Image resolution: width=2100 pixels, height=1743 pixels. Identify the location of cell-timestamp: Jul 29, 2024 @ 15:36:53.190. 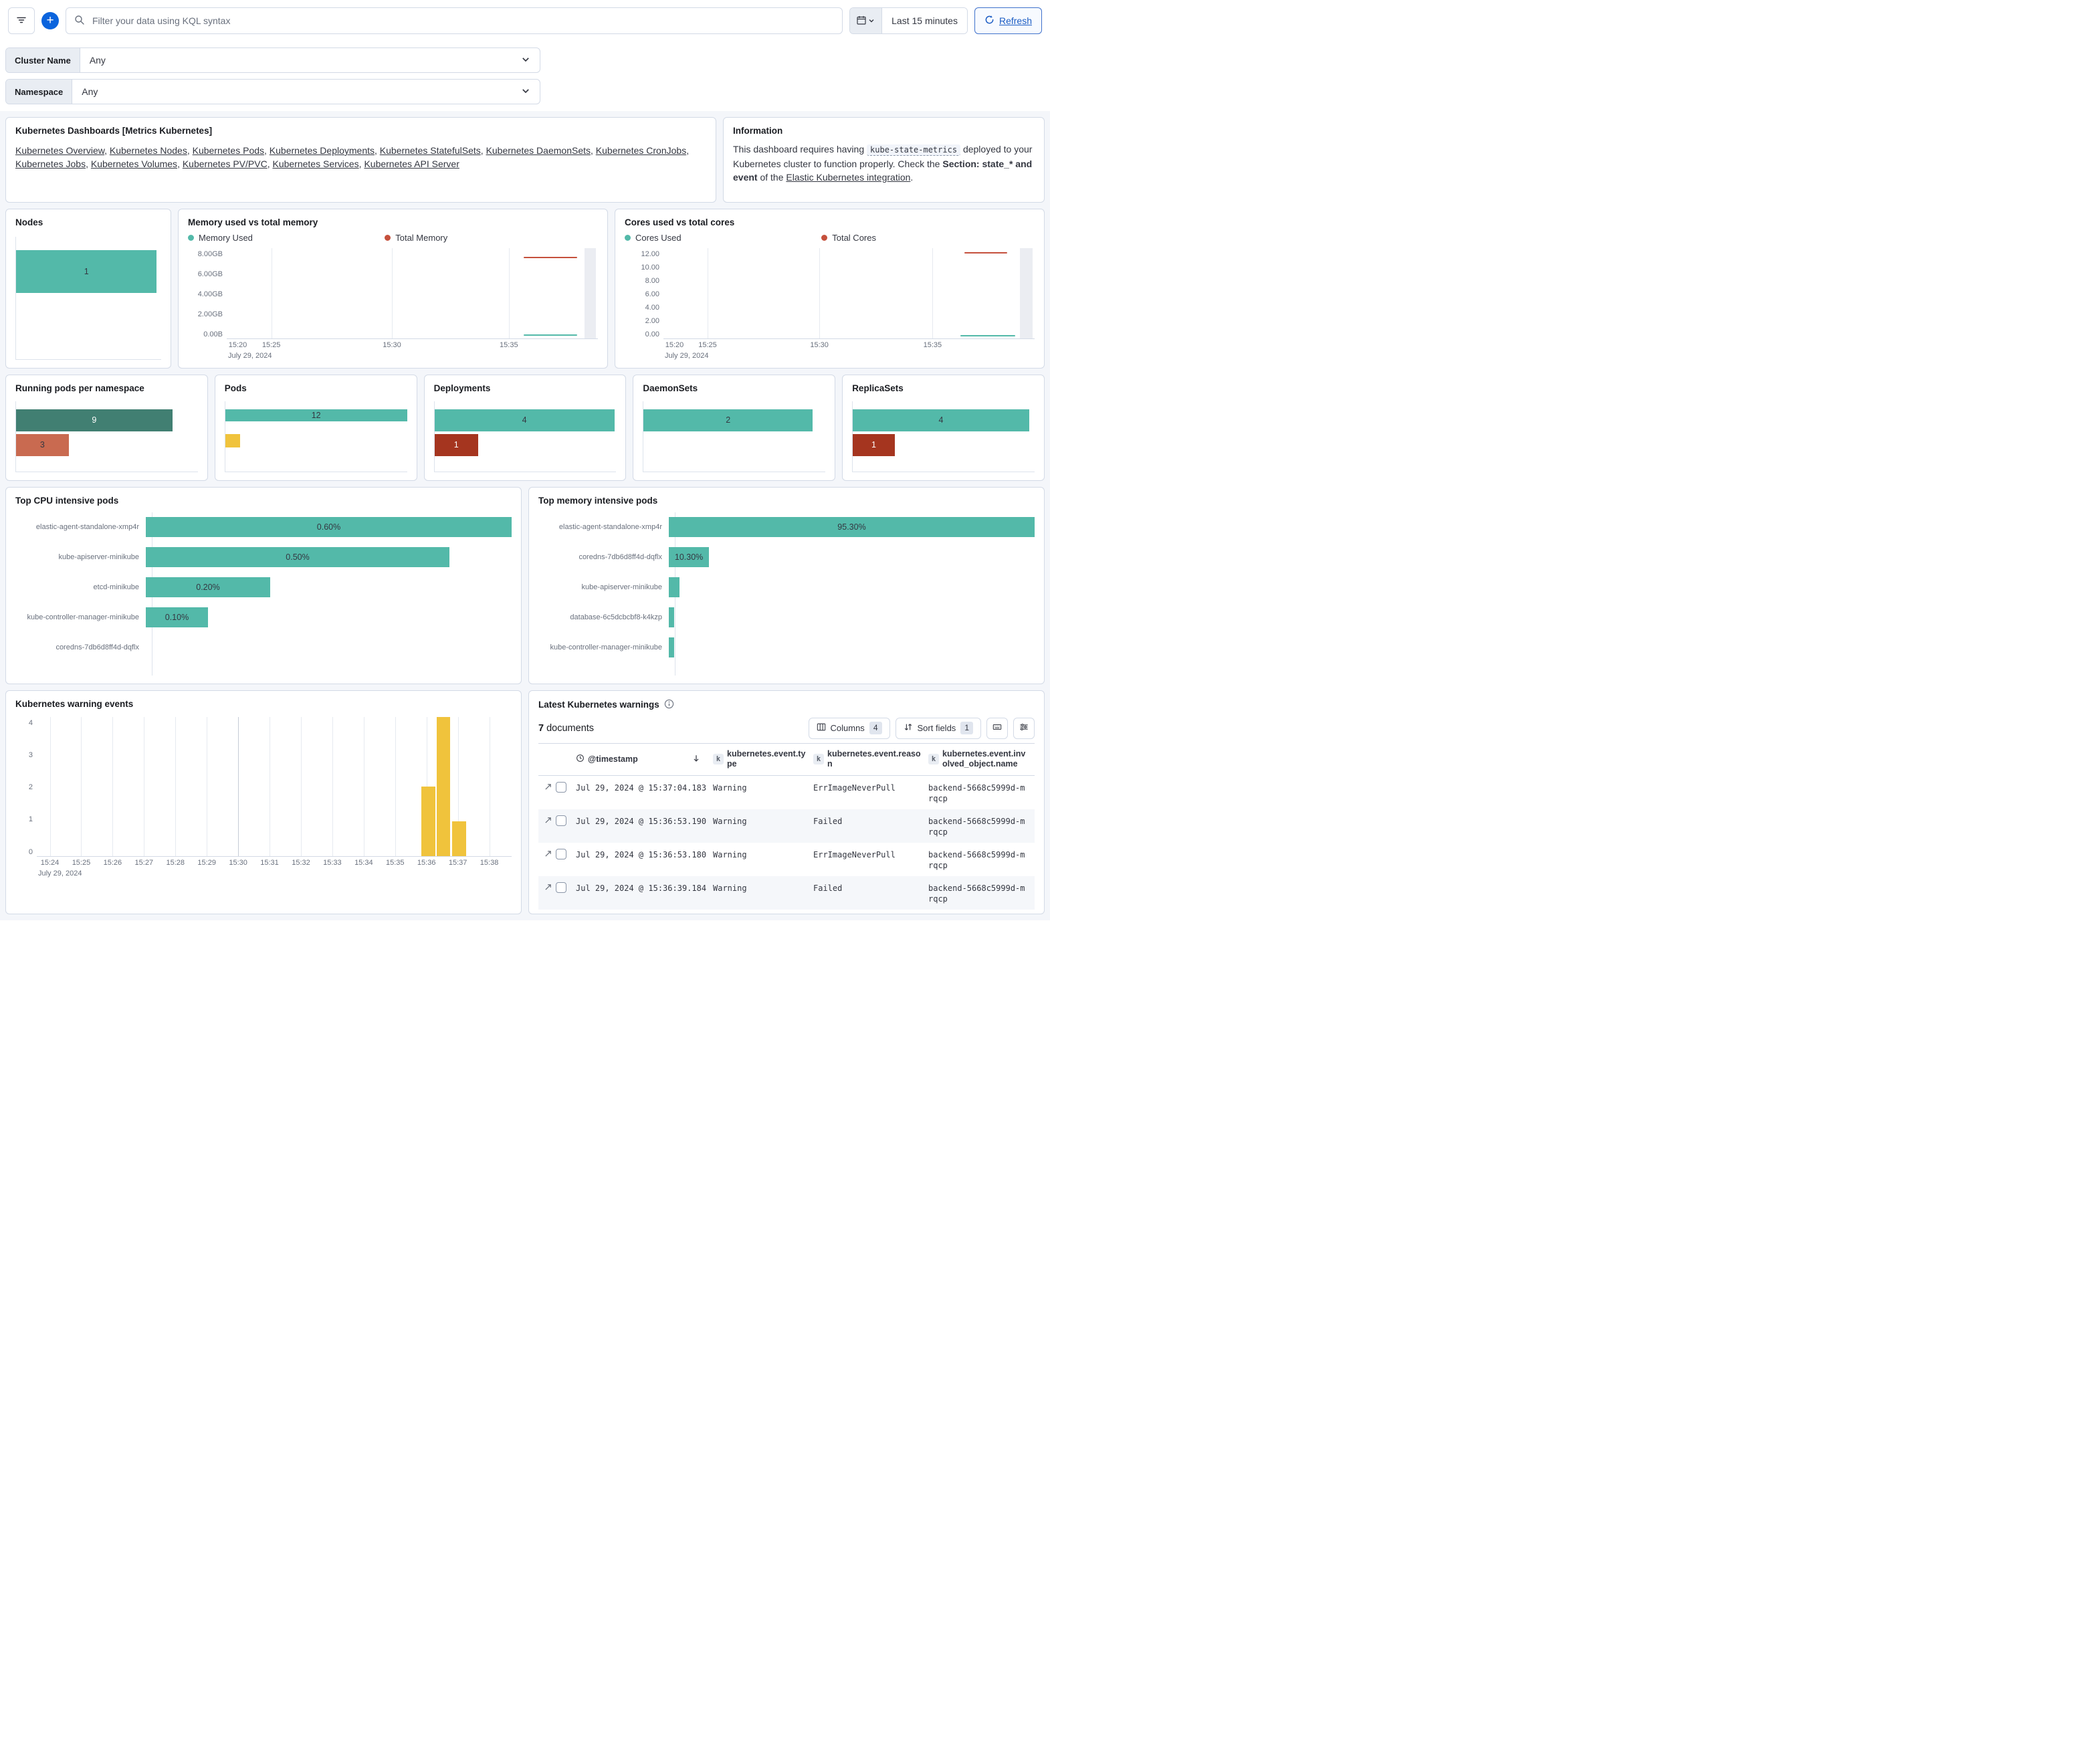
(641, 821).